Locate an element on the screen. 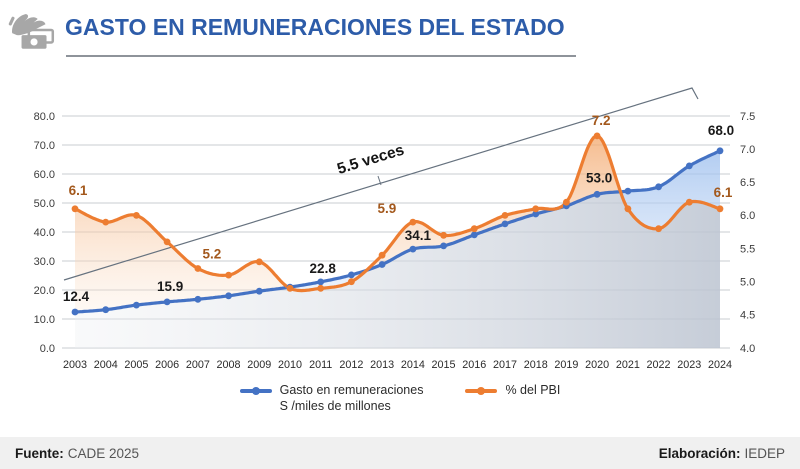 This screenshot has width=800, height=469. svg-text: 53.0 is located at coordinates (599, 177).